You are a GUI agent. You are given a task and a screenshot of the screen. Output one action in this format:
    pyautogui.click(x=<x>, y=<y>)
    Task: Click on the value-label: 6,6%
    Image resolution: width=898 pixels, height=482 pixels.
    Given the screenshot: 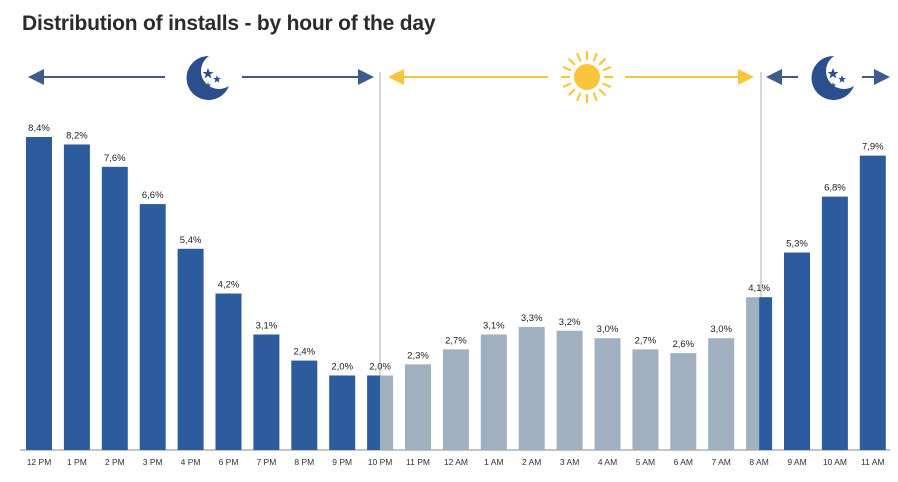 What is the action you would take?
    pyautogui.click(x=153, y=195)
    